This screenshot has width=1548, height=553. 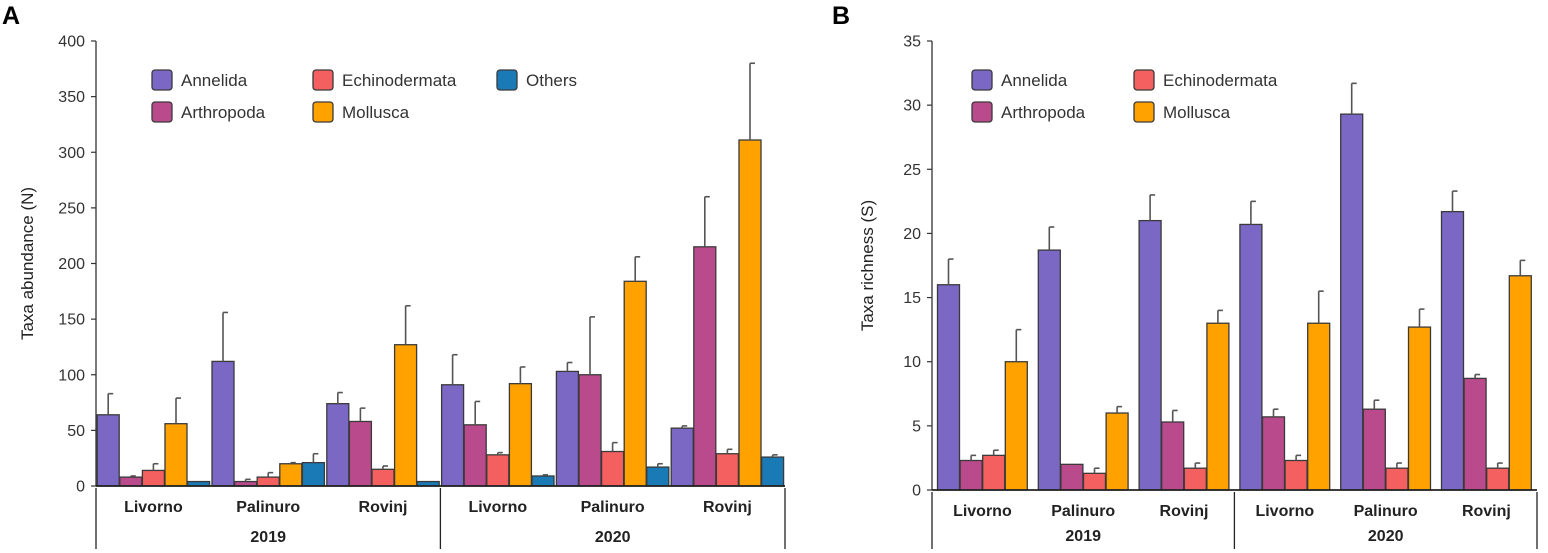 What do you see at coordinates (551, 80) in the screenshot?
I see `legend-label-others: Others` at bounding box center [551, 80].